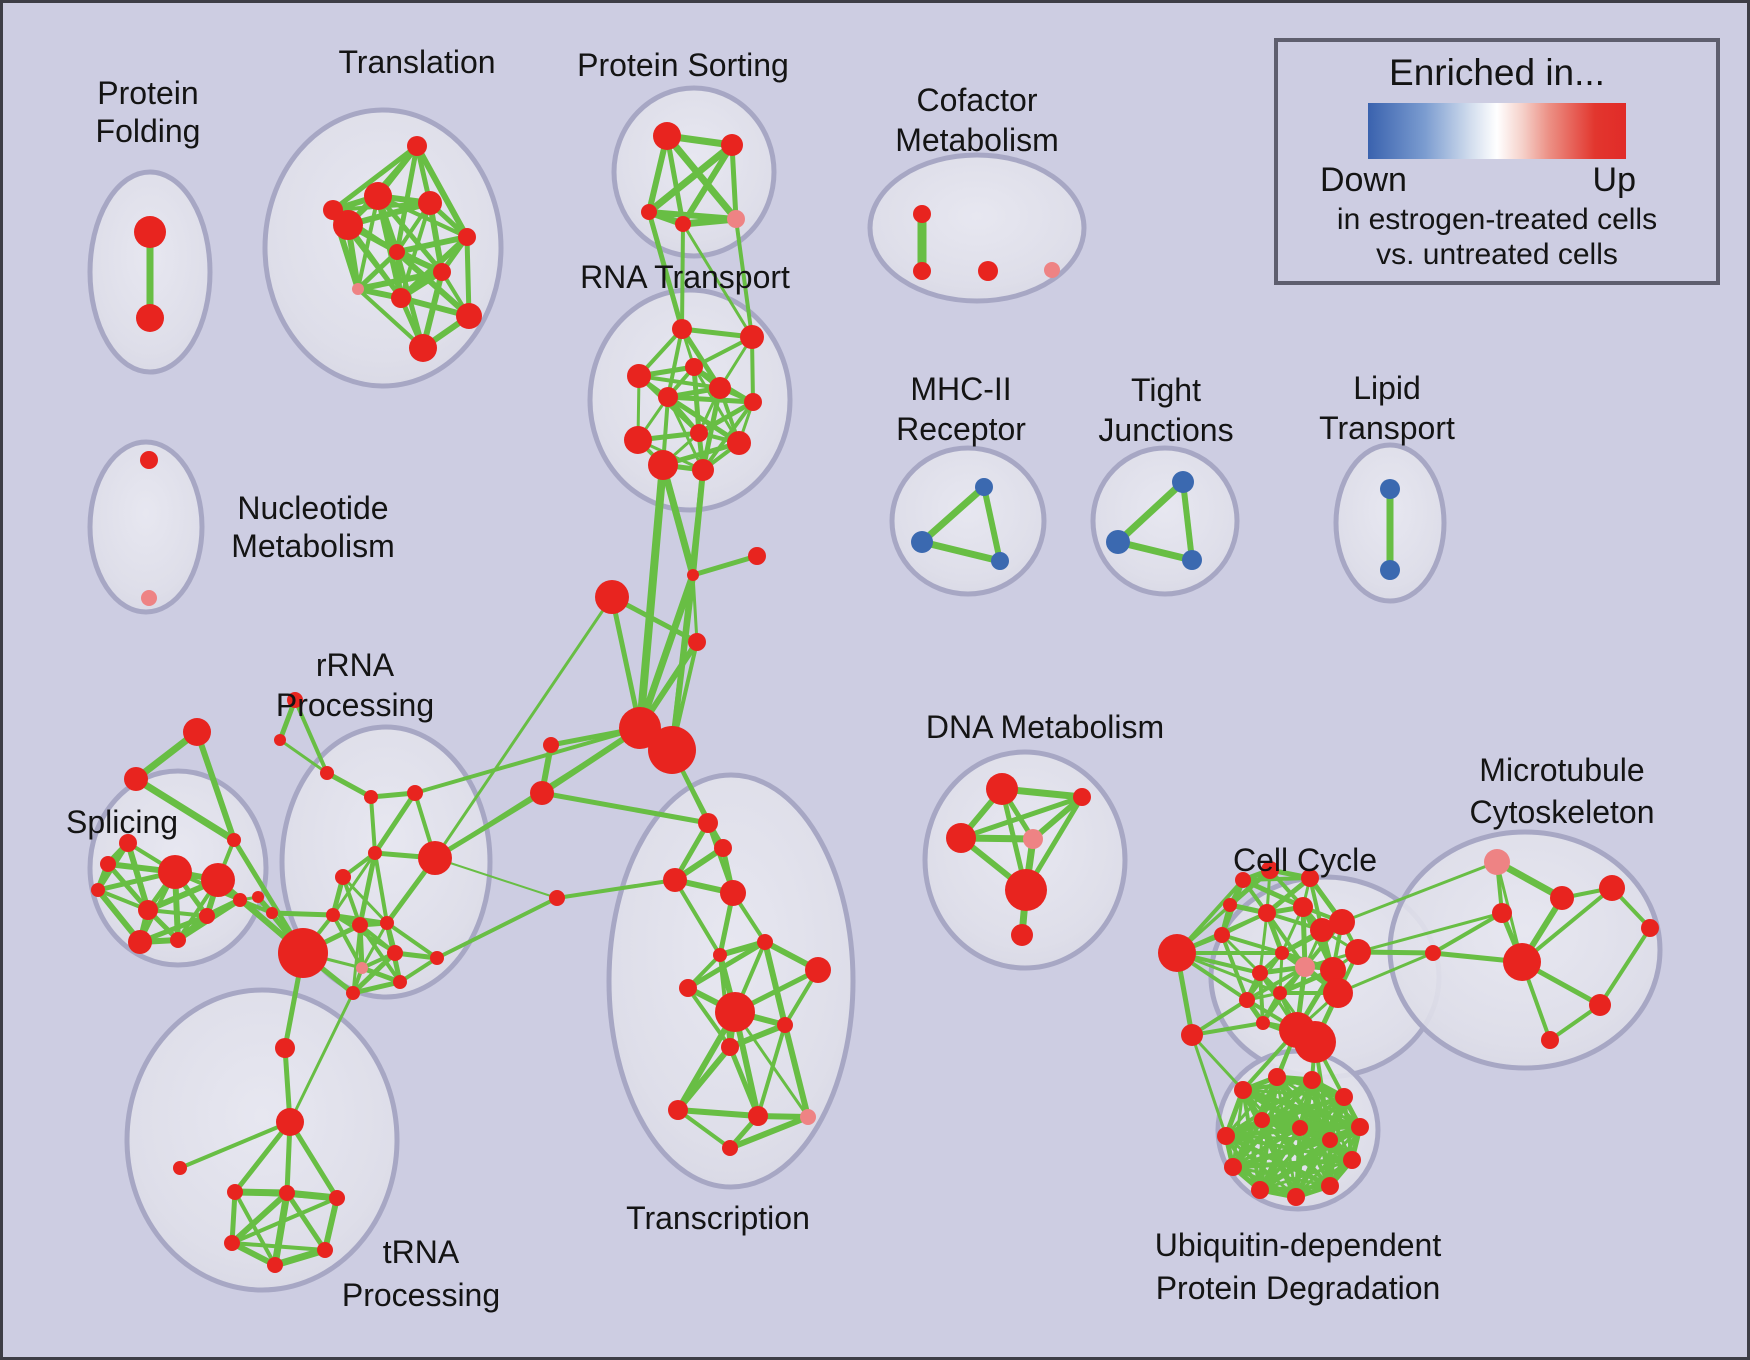 This screenshot has height=1360, width=1750. Describe the element at coordinates (1166, 390) in the screenshot. I see `cluster-label-tight: Tight` at that location.